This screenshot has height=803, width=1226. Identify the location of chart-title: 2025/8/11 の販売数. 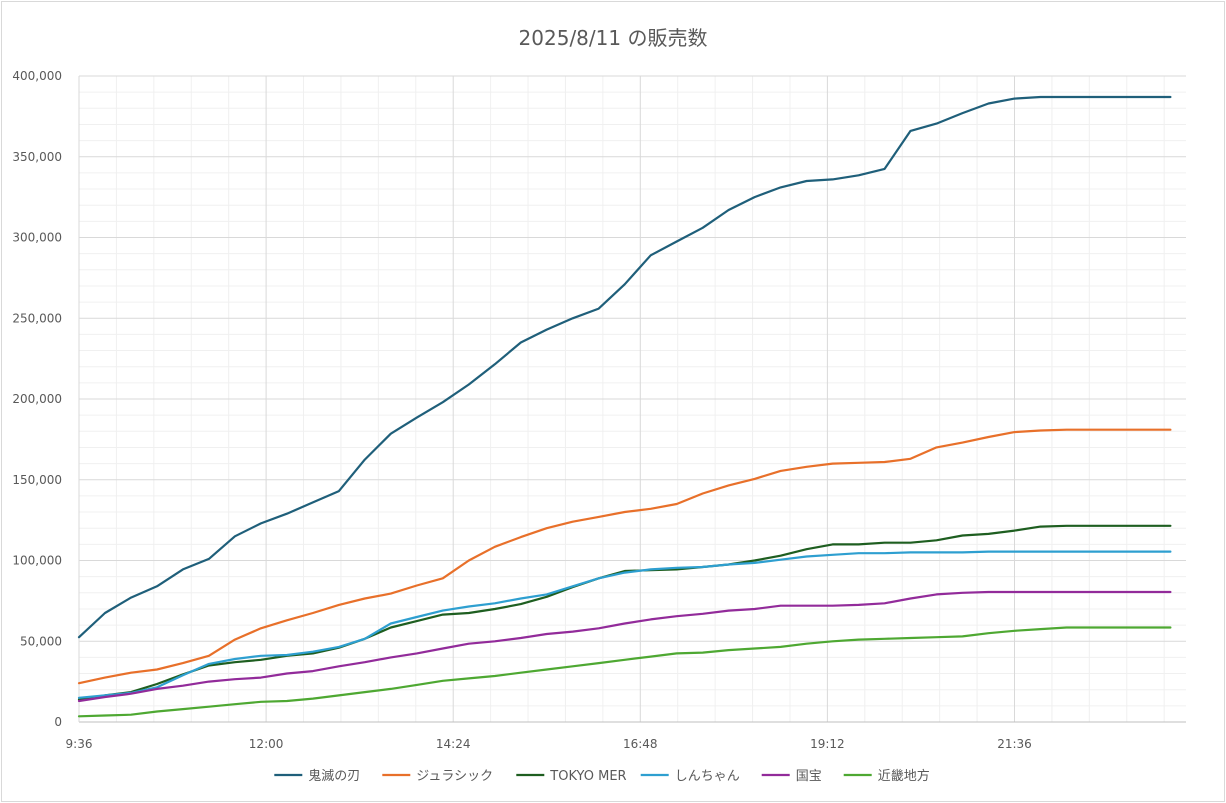
(613, 38).